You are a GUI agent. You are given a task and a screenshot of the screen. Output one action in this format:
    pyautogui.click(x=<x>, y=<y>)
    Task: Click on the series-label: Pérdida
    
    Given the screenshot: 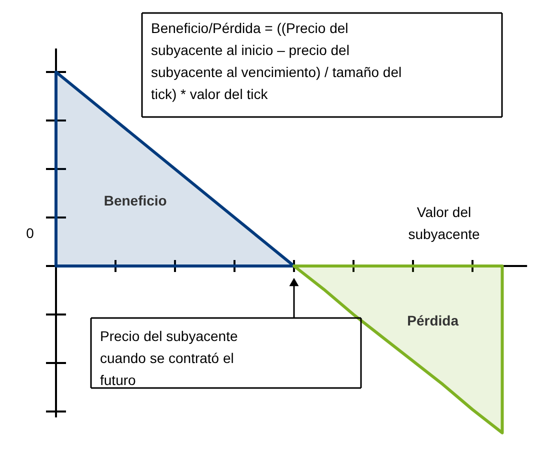 What is the action you would take?
    pyautogui.click(x=433, y=320)
    